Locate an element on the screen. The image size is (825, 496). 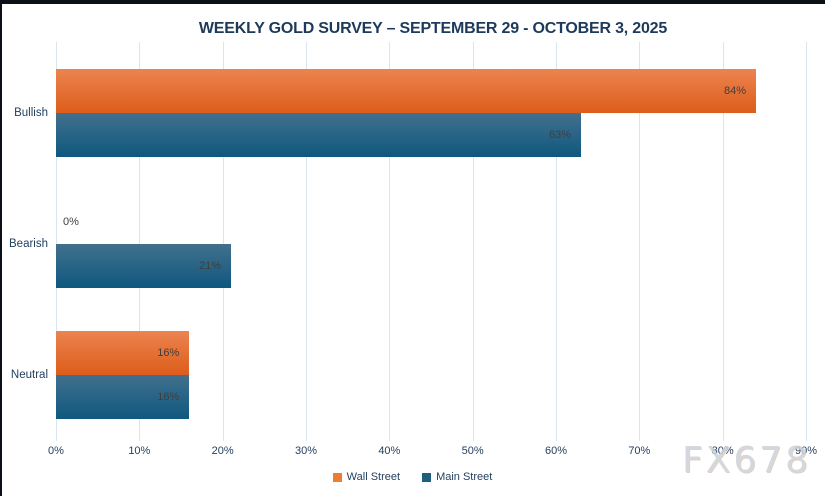
x-tick-label: 10% is located at coordinates (139, 451).